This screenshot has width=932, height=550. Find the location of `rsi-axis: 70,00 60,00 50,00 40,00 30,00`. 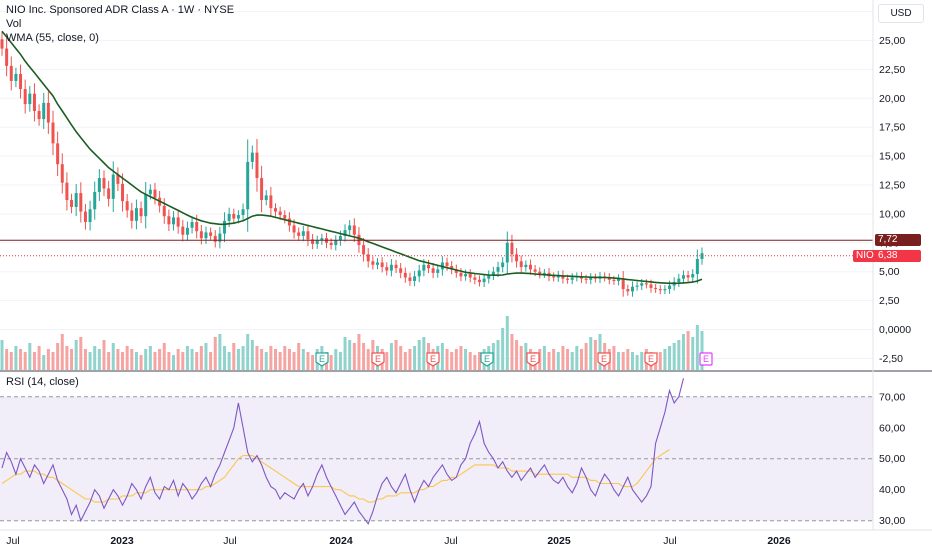

rsi-axis: 70,00 60,00 50,00 40,00 30,00 is located at coordinates (892, 459).